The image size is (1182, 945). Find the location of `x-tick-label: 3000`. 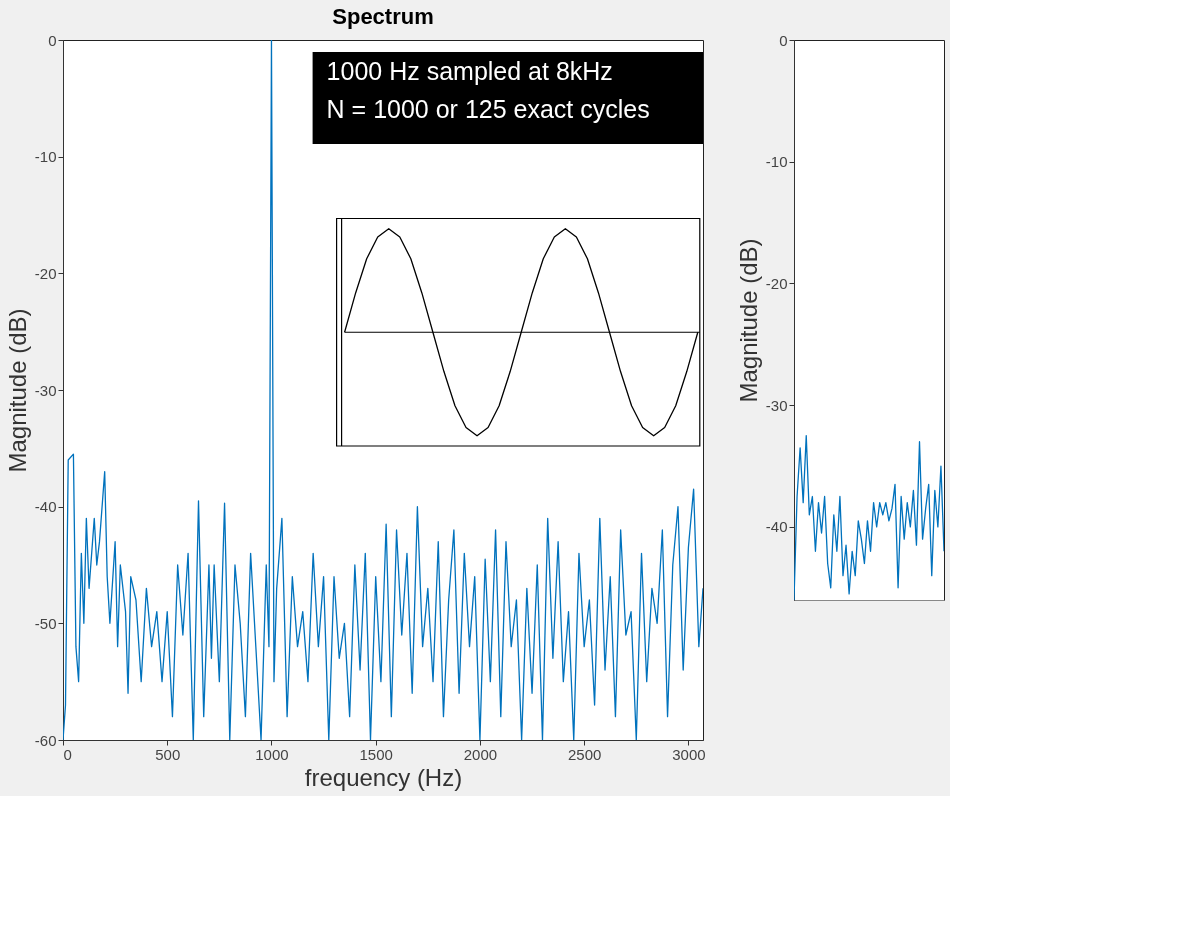

x-tick-label: 3000 is located at coordinates (689, 754).